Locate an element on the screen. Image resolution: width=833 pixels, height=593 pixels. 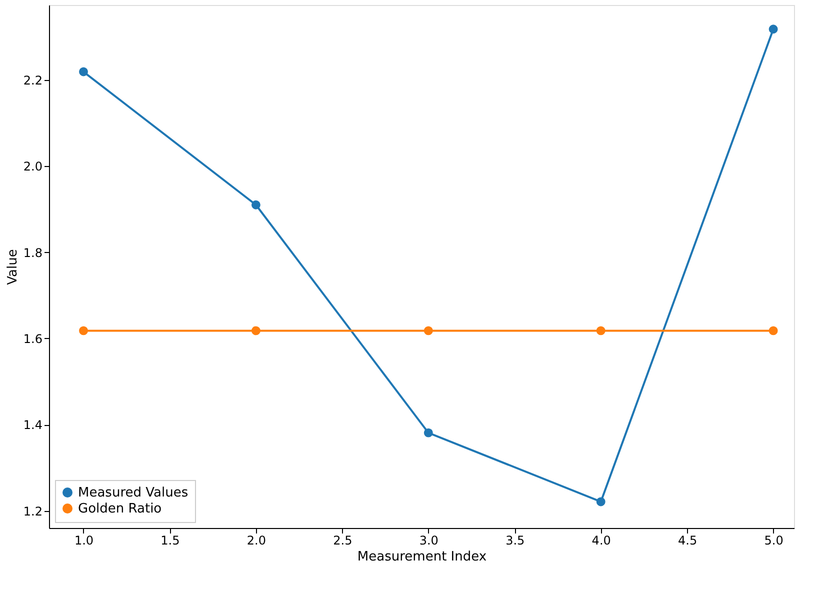
y-axis-title: Value is located at coordinates (12, 267).